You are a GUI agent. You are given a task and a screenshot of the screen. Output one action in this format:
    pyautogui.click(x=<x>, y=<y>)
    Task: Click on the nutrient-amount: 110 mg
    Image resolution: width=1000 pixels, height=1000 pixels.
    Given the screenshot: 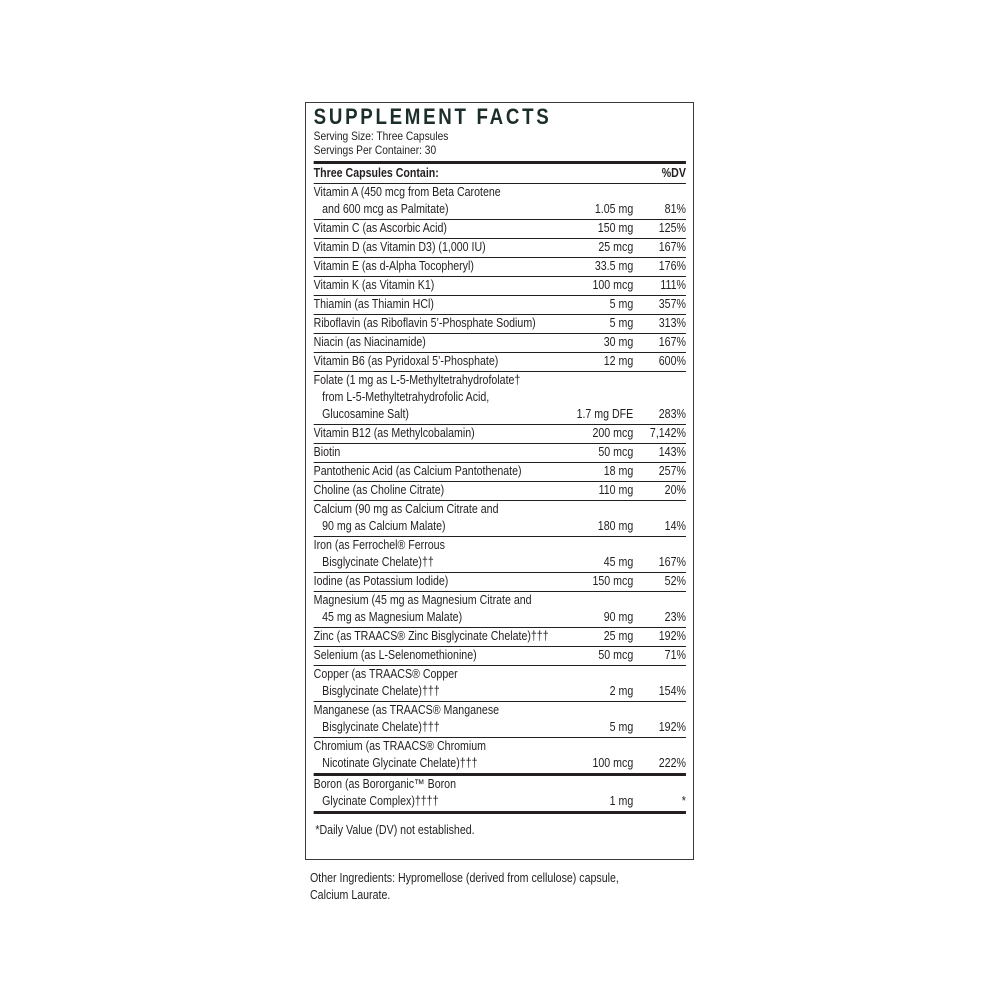 What is the action you would take?
    pyautogui.click(x=616, y=490)
    